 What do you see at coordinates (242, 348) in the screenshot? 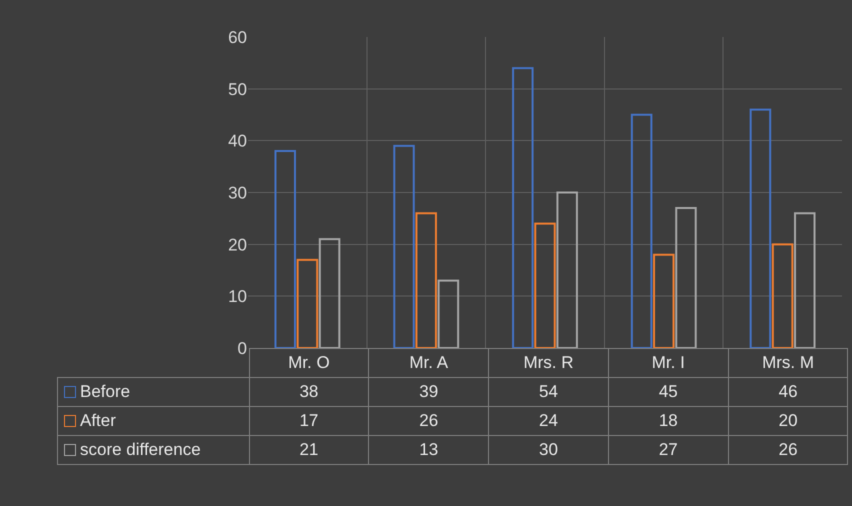
I see `y-tick-label: 0` at bounding box center [242, 348].